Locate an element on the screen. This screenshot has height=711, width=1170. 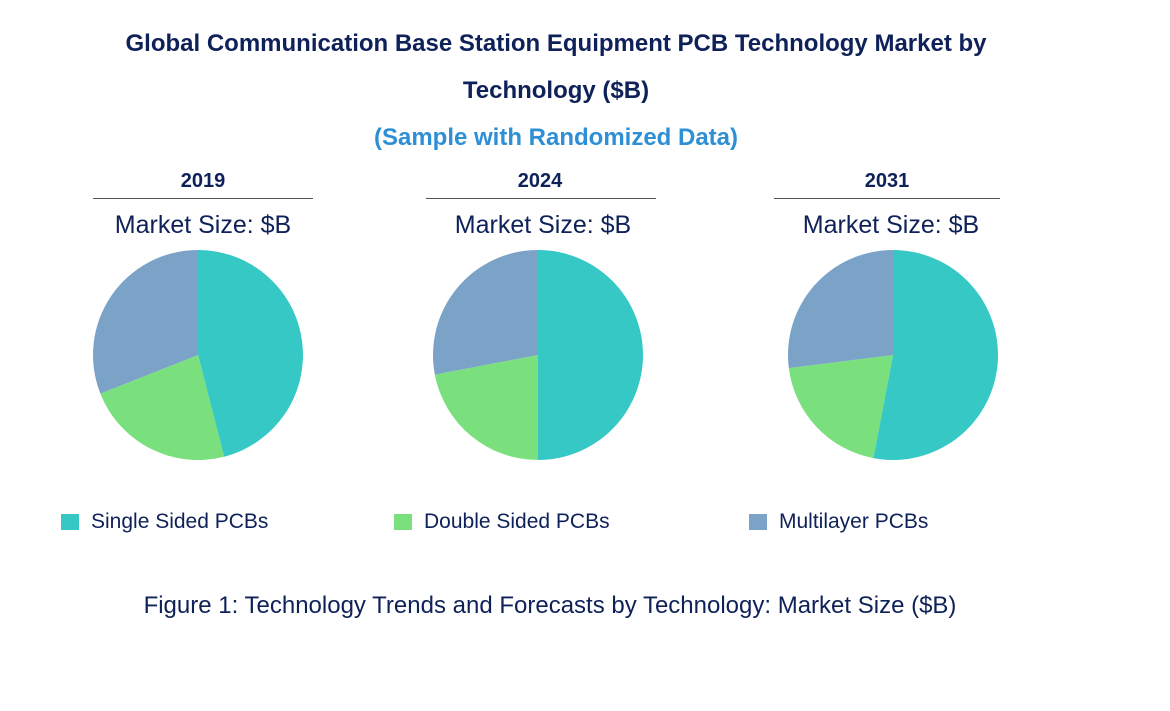
legend-label: Single Sided PCBs is located at coordinates (180, 521).